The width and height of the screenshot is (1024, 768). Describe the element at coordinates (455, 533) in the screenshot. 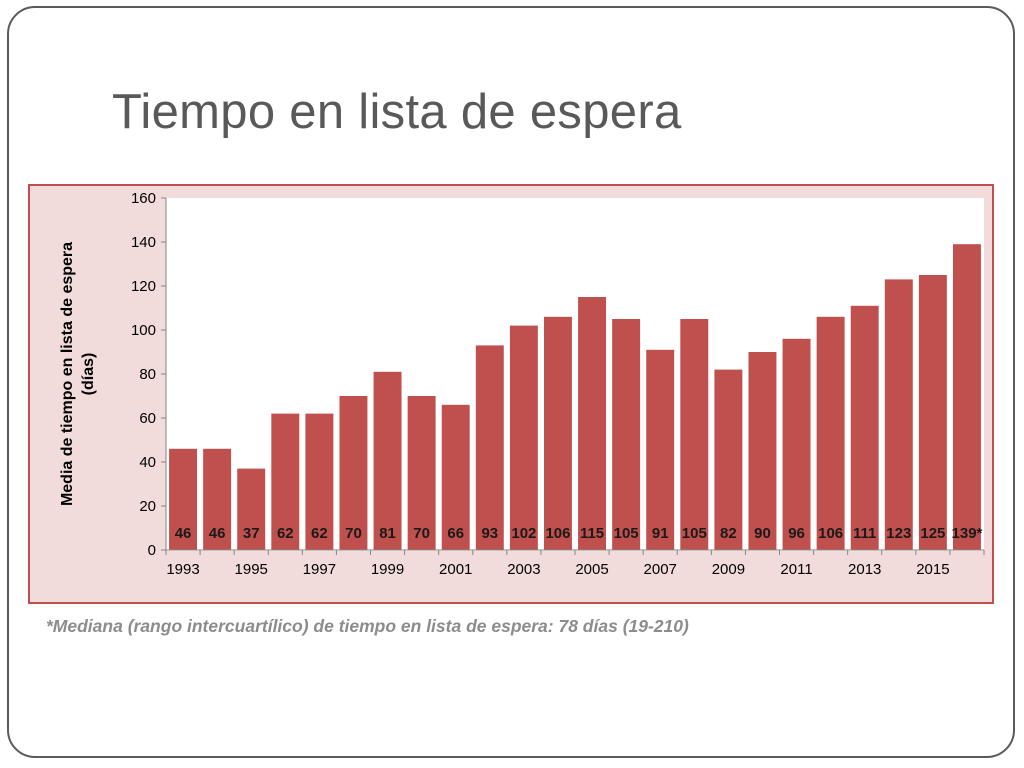

I see `data-label: 66` at that location.